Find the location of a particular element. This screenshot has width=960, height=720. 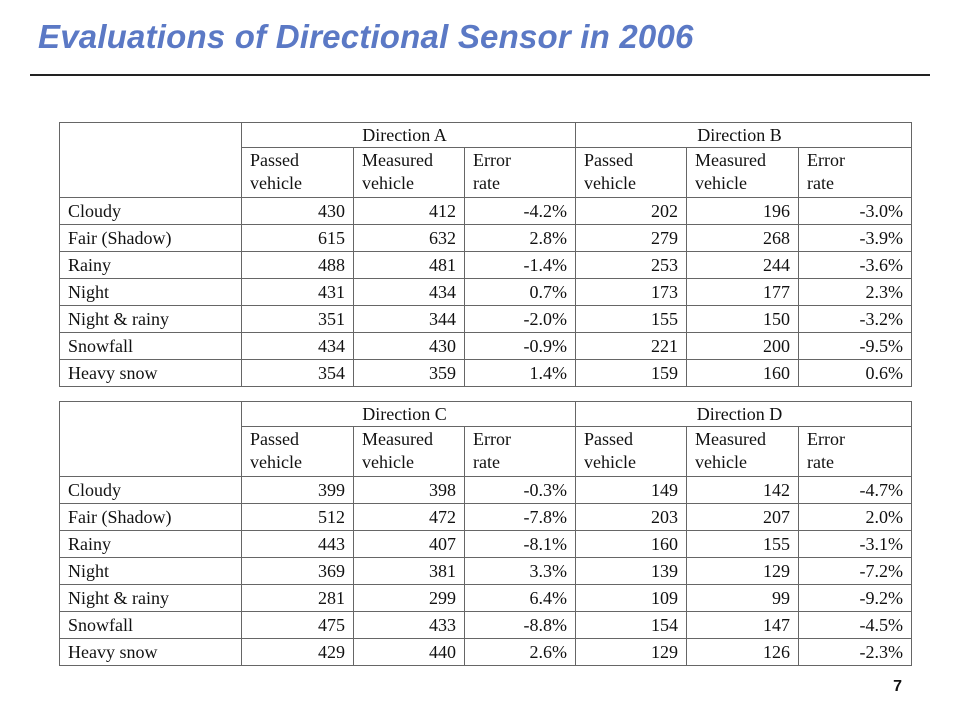

error-rate-cell: -3.6% is located at coordinates (855, 265).